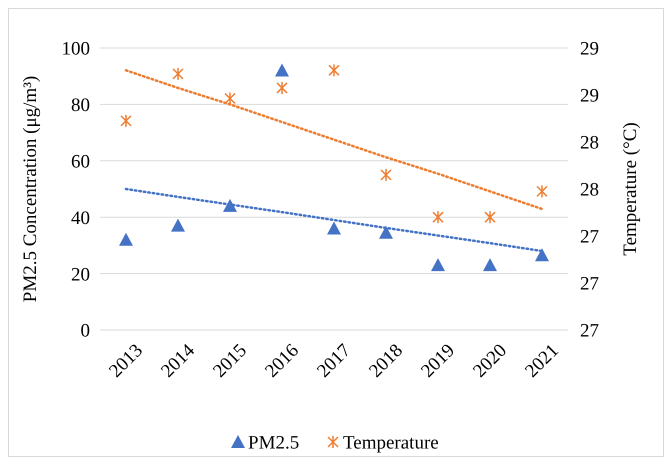  What do you see at coordinates (80, 105) in the screenshot?
I see `y-tick-label: 80` at bounding box center [80, 105].